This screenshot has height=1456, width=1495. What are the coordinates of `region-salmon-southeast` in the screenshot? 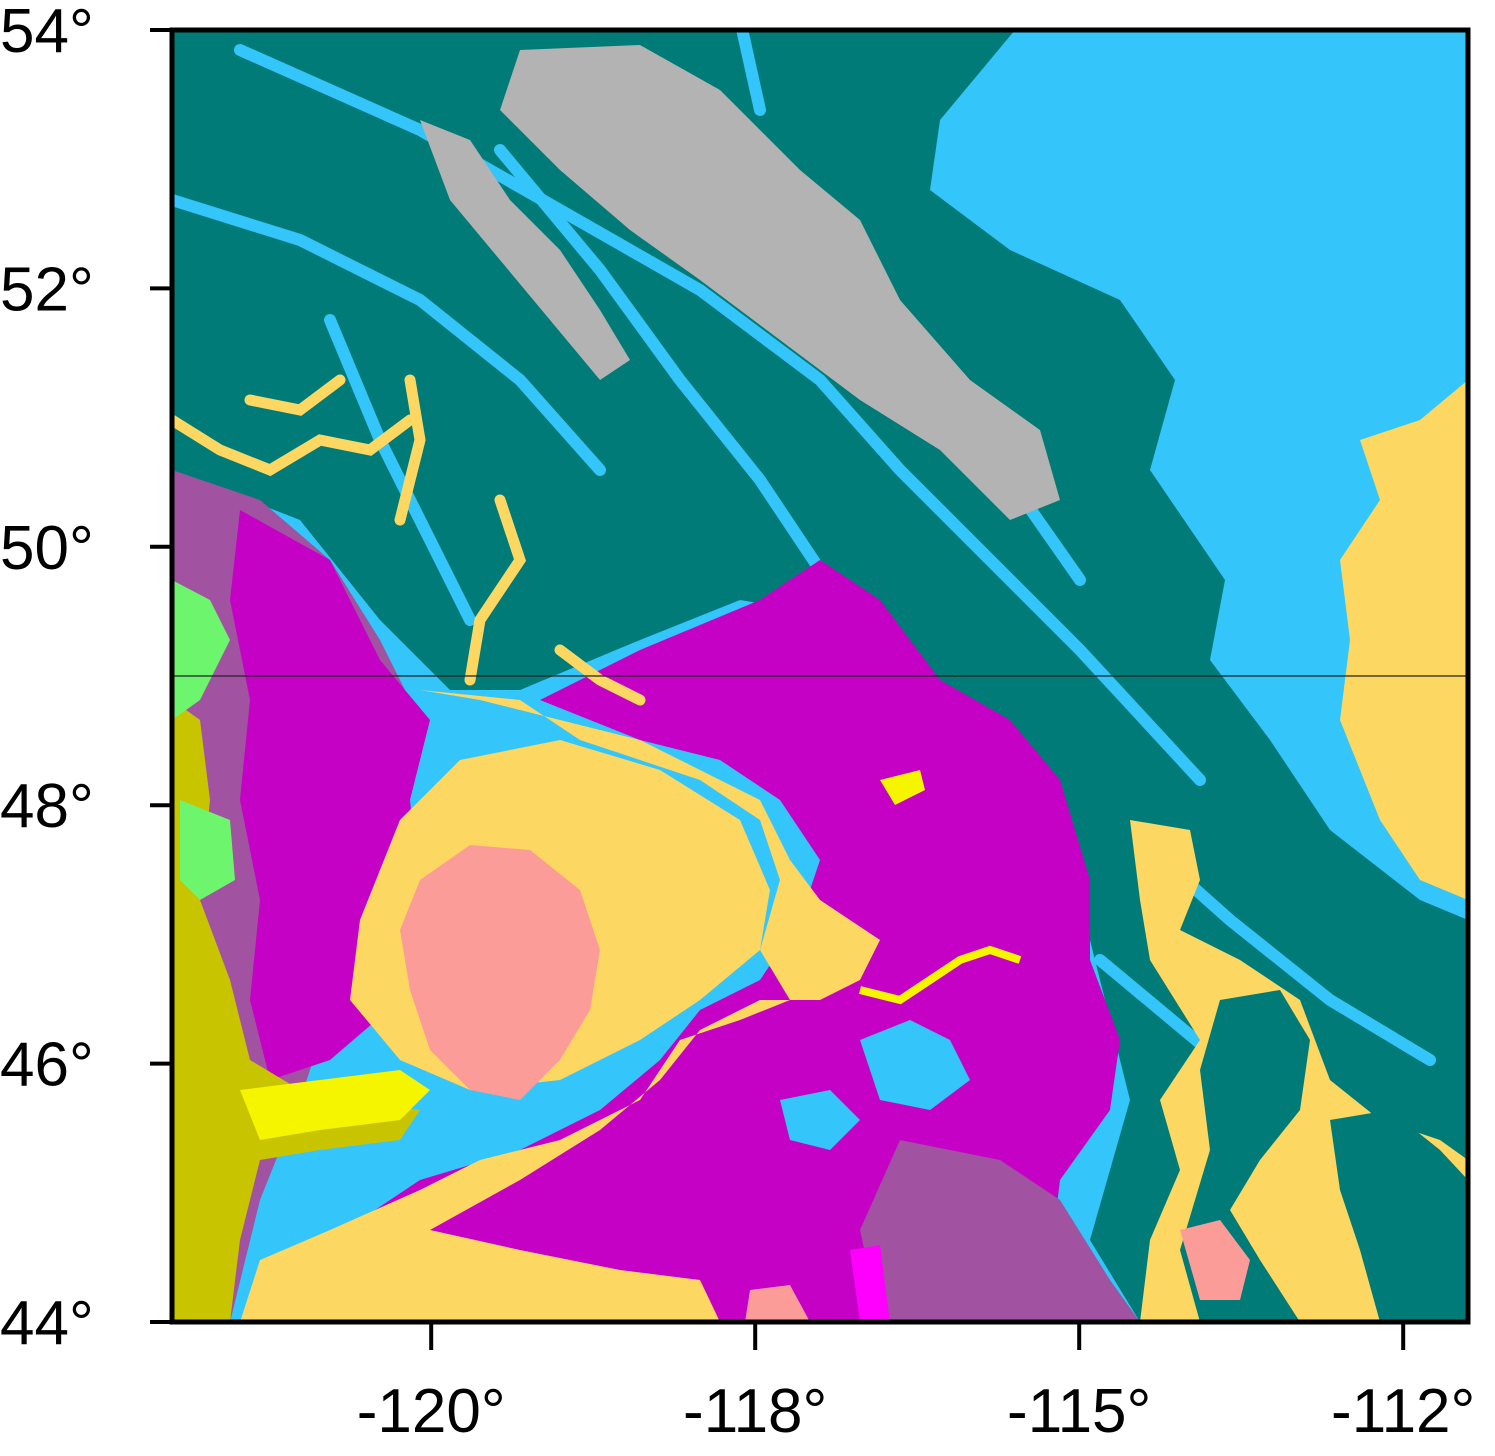 It's located at (1215, 1260).